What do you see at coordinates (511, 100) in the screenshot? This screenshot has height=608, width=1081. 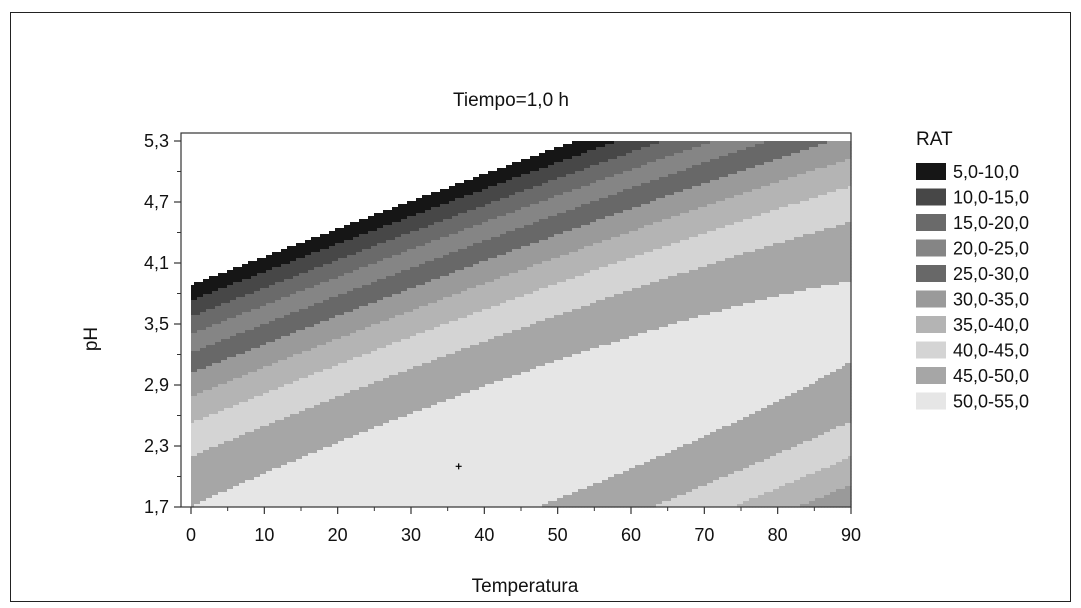 I see `chart-title: Tiempo=1,0 h` at bounding box center [511, 100].